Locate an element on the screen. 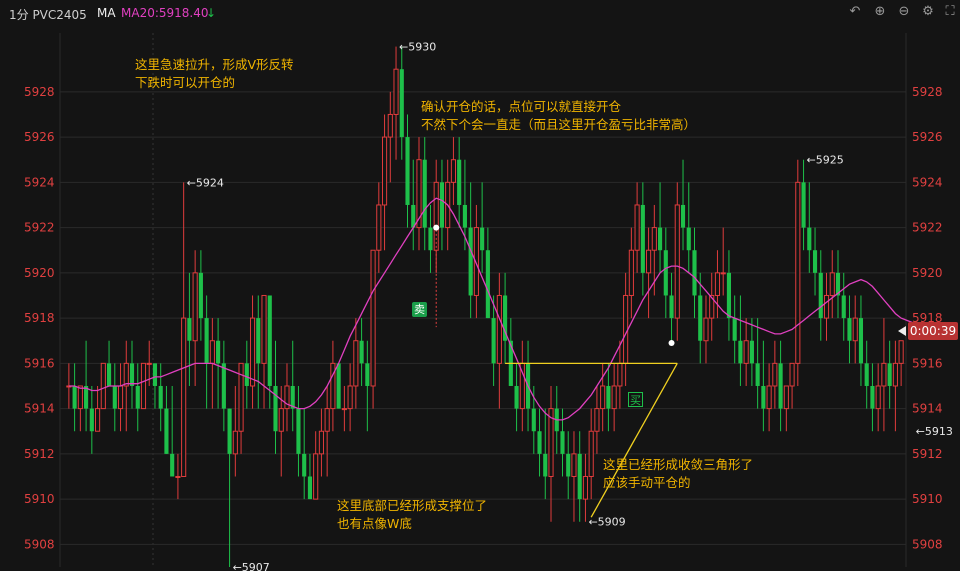  y-tick-label-right: 5914 is located at coordinates (927, 409).